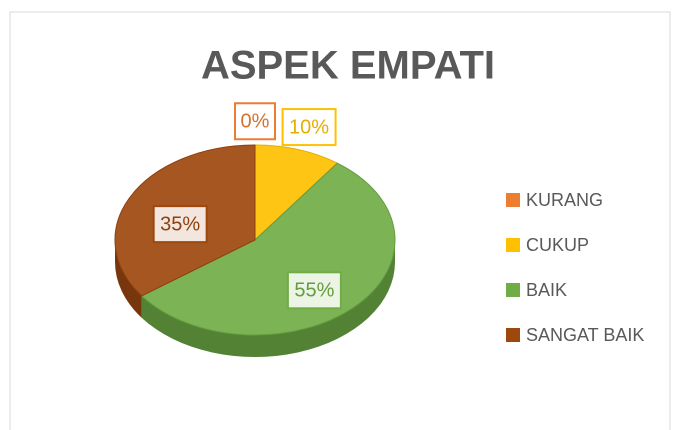  What do you see at coordinates (296, 193) in the screenshot?
I see `slice` at bounding box center [296, 193].